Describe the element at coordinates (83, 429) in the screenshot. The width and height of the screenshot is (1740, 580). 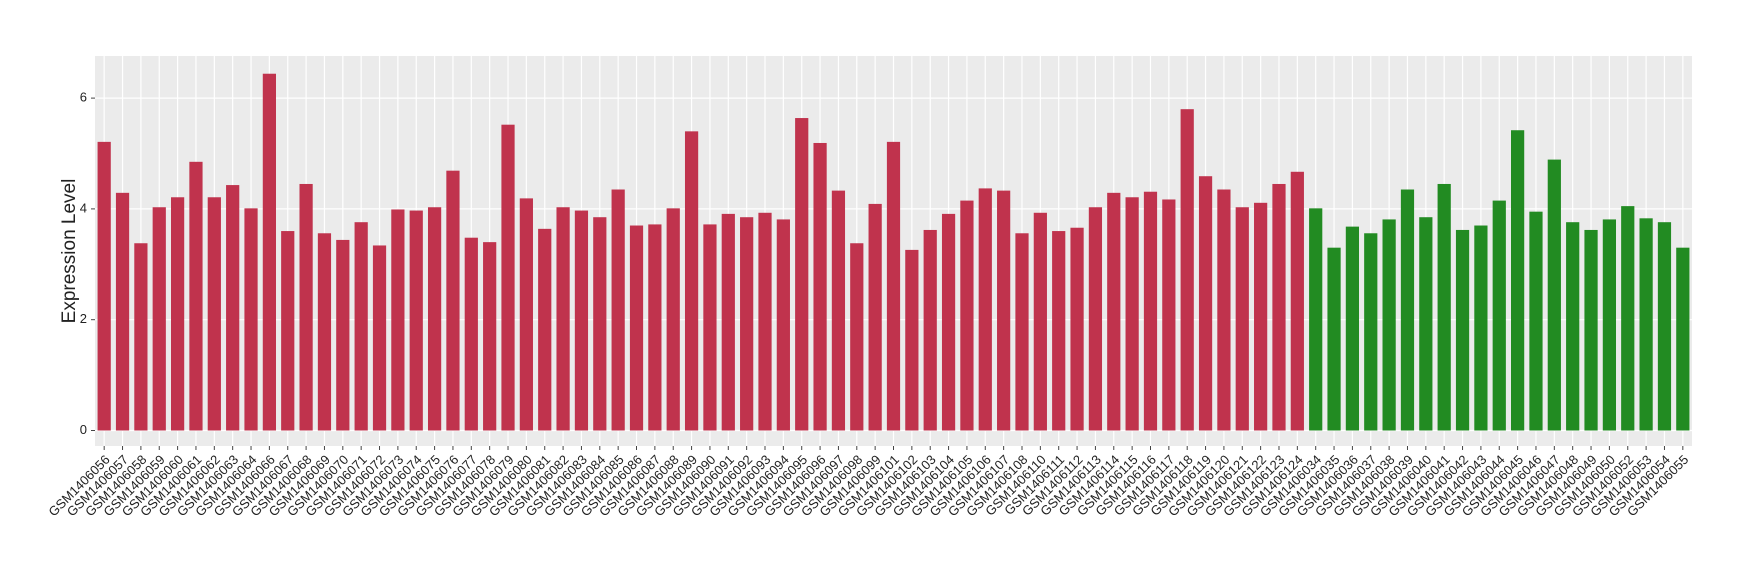
I see `y-tick-label: 0` at that location.